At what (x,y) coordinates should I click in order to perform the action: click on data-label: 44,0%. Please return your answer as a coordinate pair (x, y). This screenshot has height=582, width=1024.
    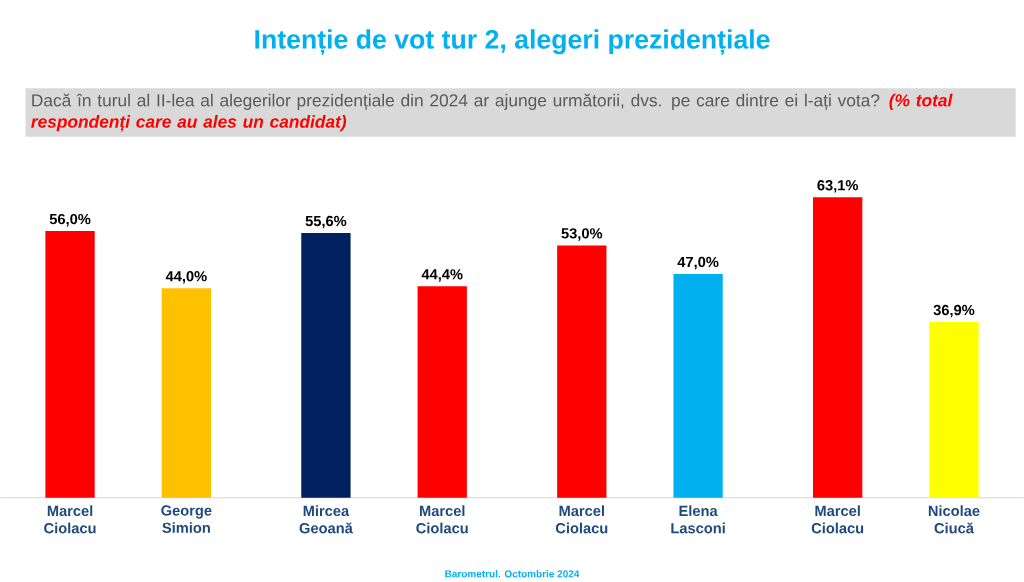
    Looking at the image, I should click on (186, 277).